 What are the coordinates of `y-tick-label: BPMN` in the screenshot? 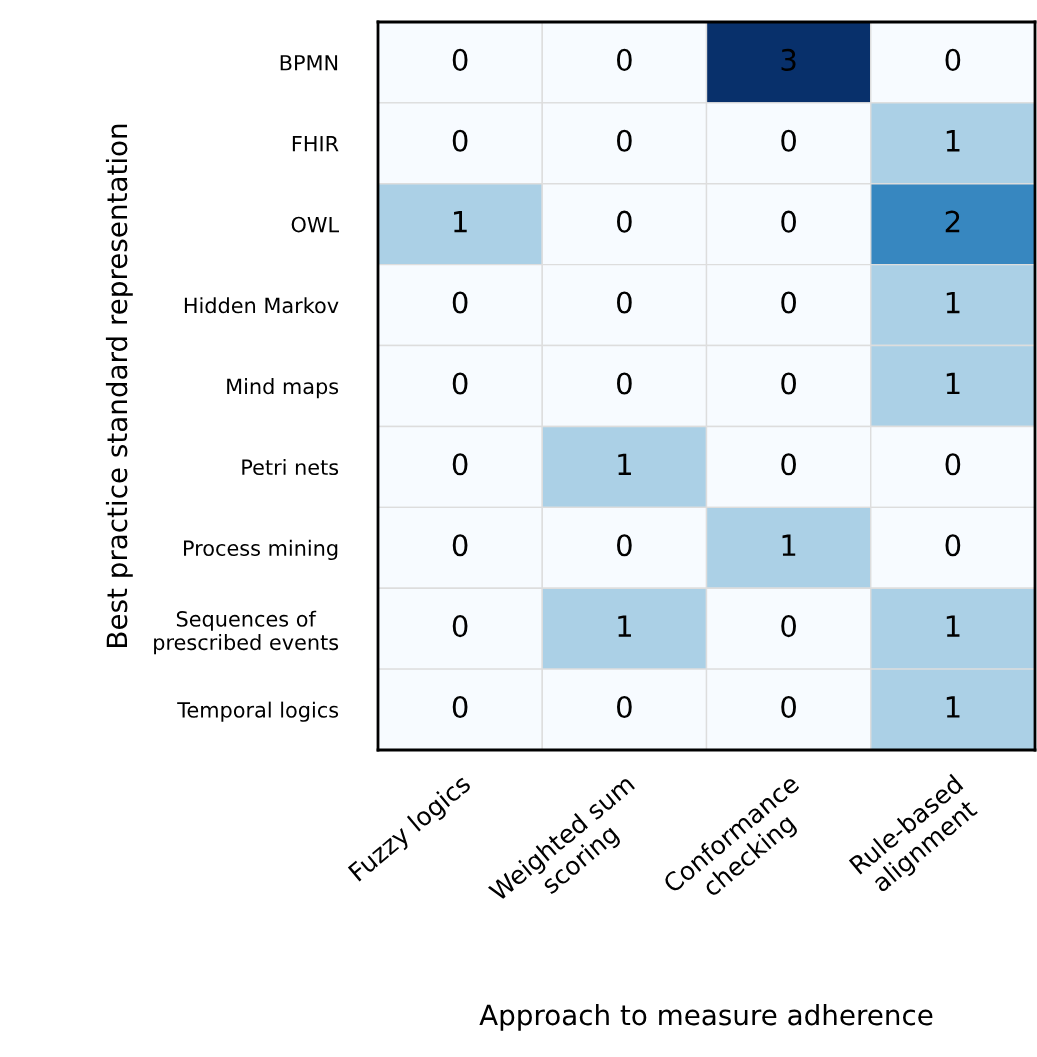 It's located at (309, 63).